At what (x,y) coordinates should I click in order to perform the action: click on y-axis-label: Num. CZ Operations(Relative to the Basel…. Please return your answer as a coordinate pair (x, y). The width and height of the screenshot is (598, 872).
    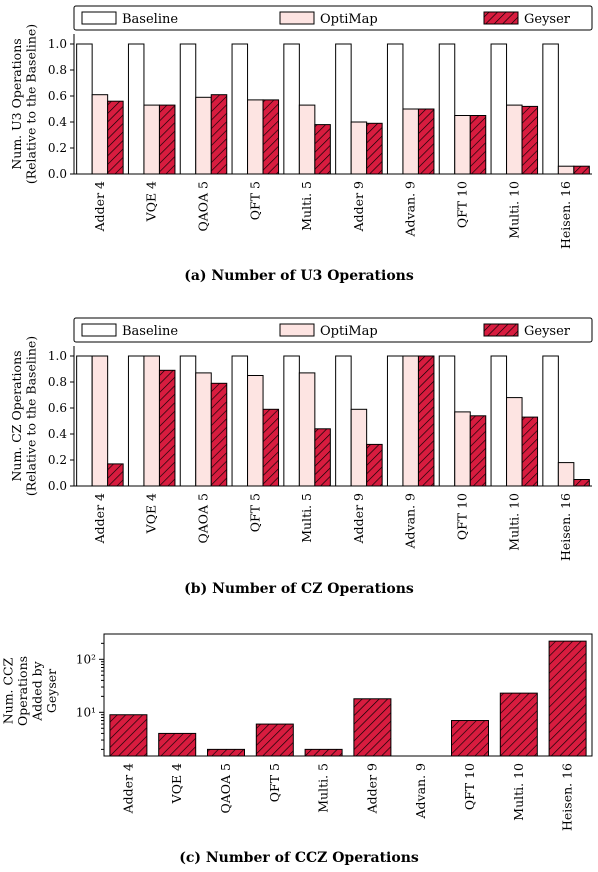
    Looking at the image, I should click on (24, 416).